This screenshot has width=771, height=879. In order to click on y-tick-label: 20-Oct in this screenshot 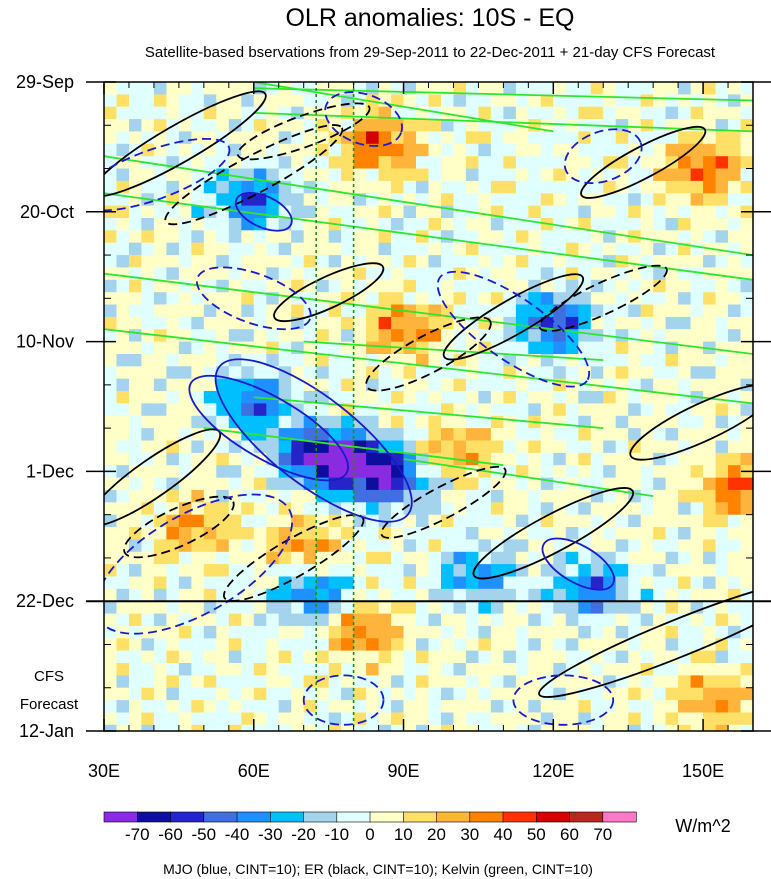, I will do `click(47, 212)`.